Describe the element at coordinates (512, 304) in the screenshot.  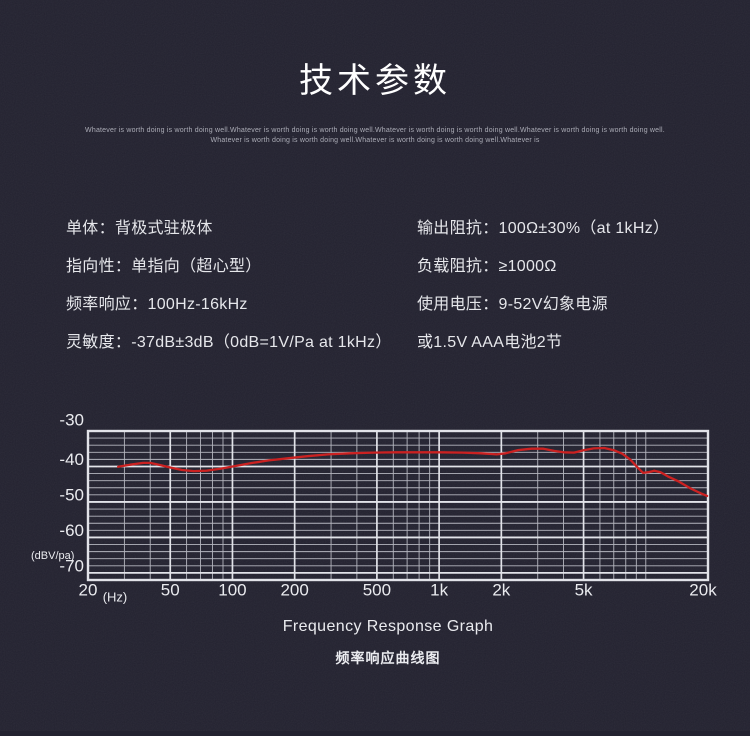
I see `spec-row-operating-voltage: 使用电压：9-52V幻象电源` at that location.